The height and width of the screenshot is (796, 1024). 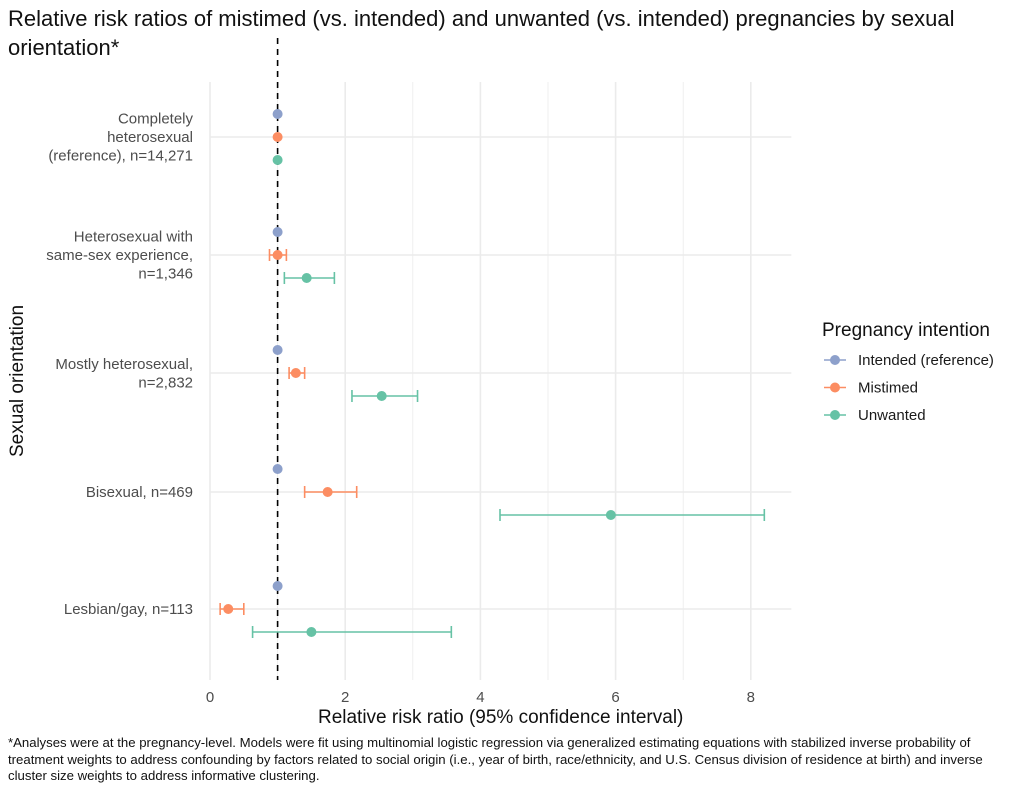 I want to click on y-axis-title: Sexual orientation, so click(x=17, y=381).